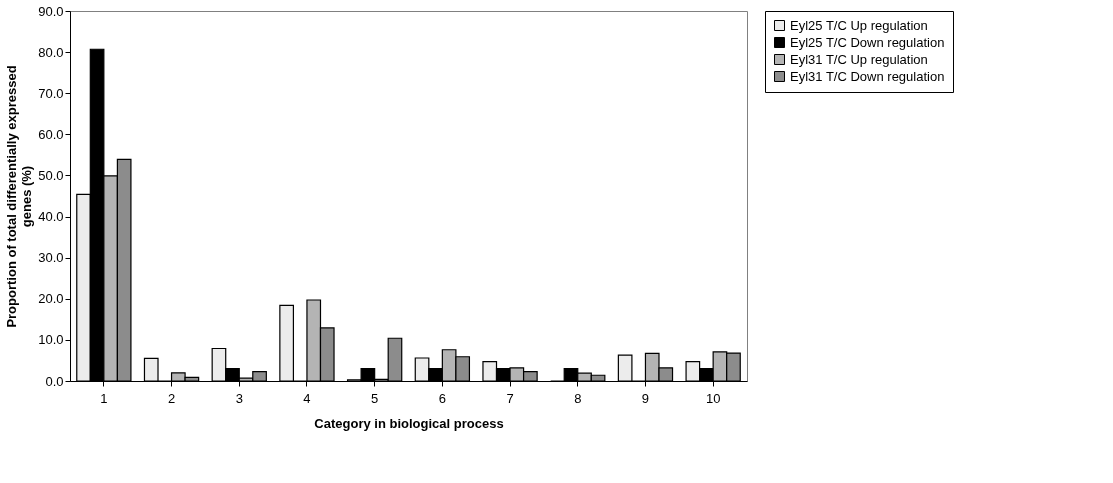 The image size is (1113, 483). I want to click on x-tick-label: 4, so click(307, 398).